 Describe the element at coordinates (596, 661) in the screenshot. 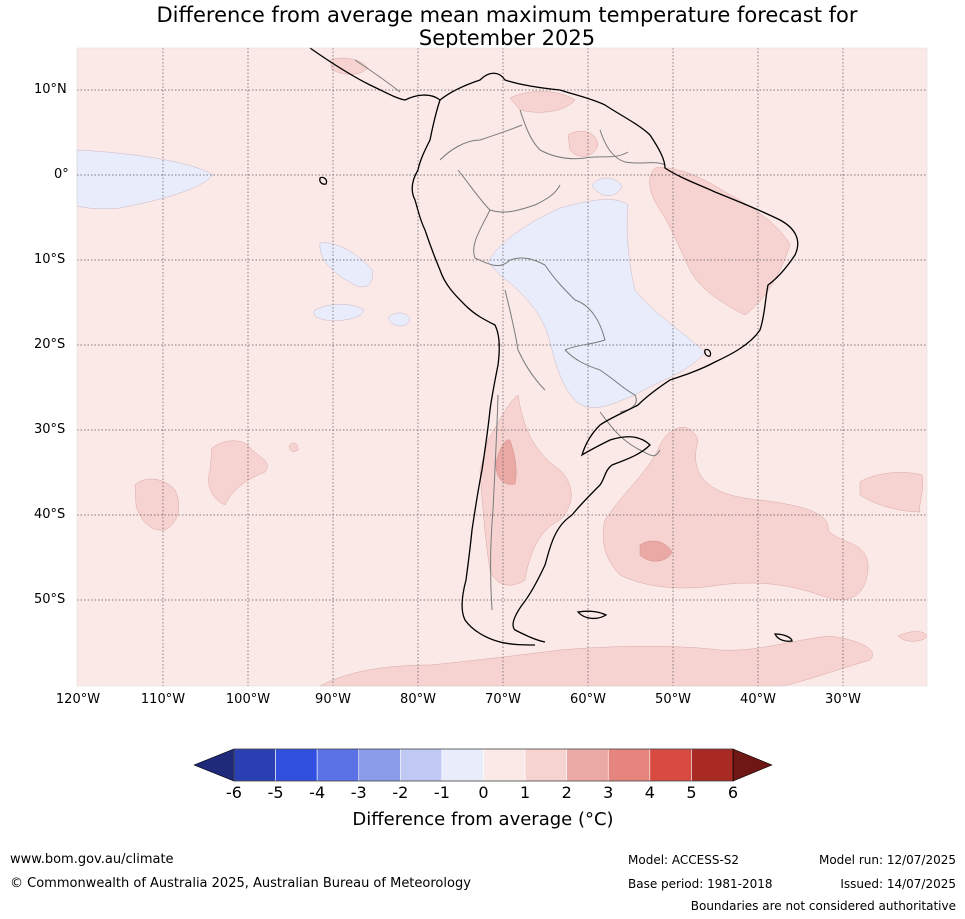

I see `warm-anomaly-southern-ocean` at that location.